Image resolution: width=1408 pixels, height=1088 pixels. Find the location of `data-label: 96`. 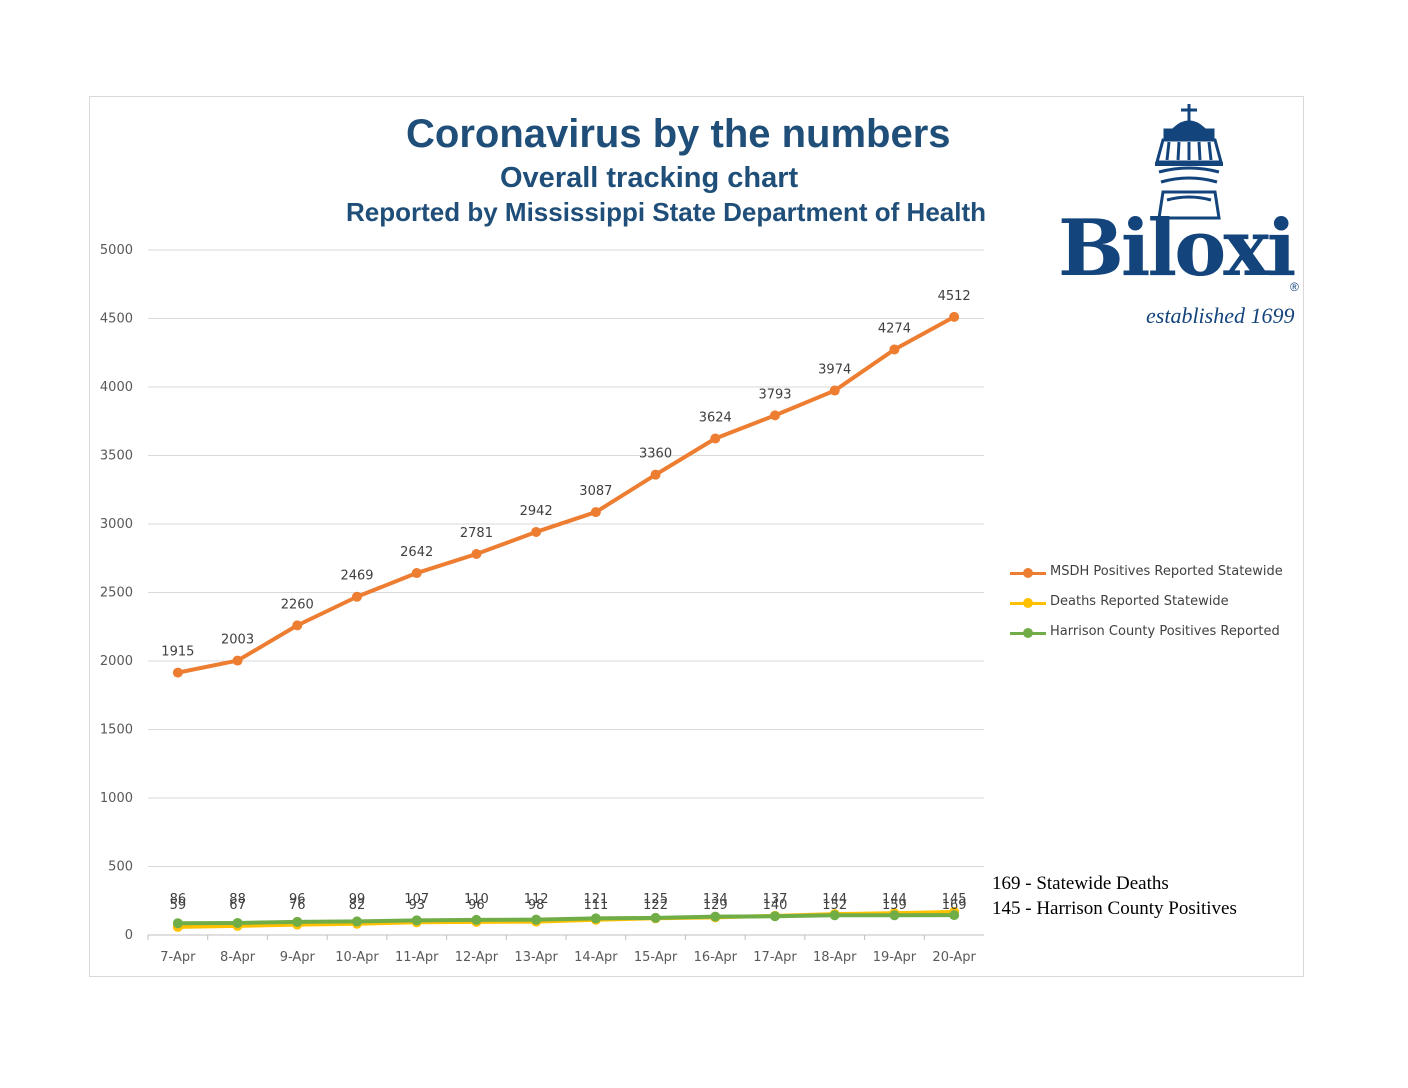

data-label: 96 is located at coordinates (476, 905).